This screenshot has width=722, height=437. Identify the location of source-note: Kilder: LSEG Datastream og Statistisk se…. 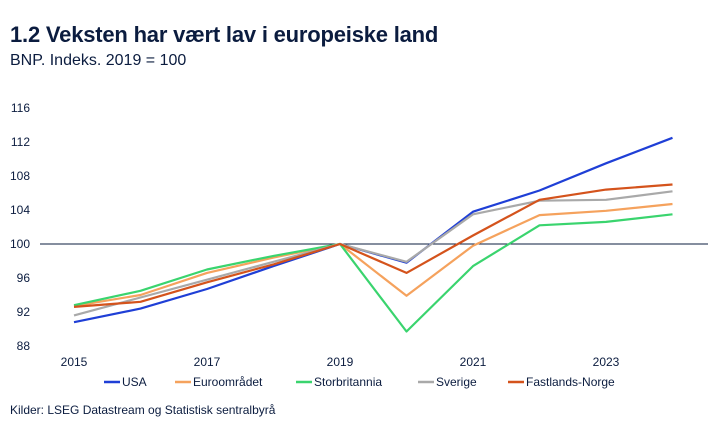
(143, 410).